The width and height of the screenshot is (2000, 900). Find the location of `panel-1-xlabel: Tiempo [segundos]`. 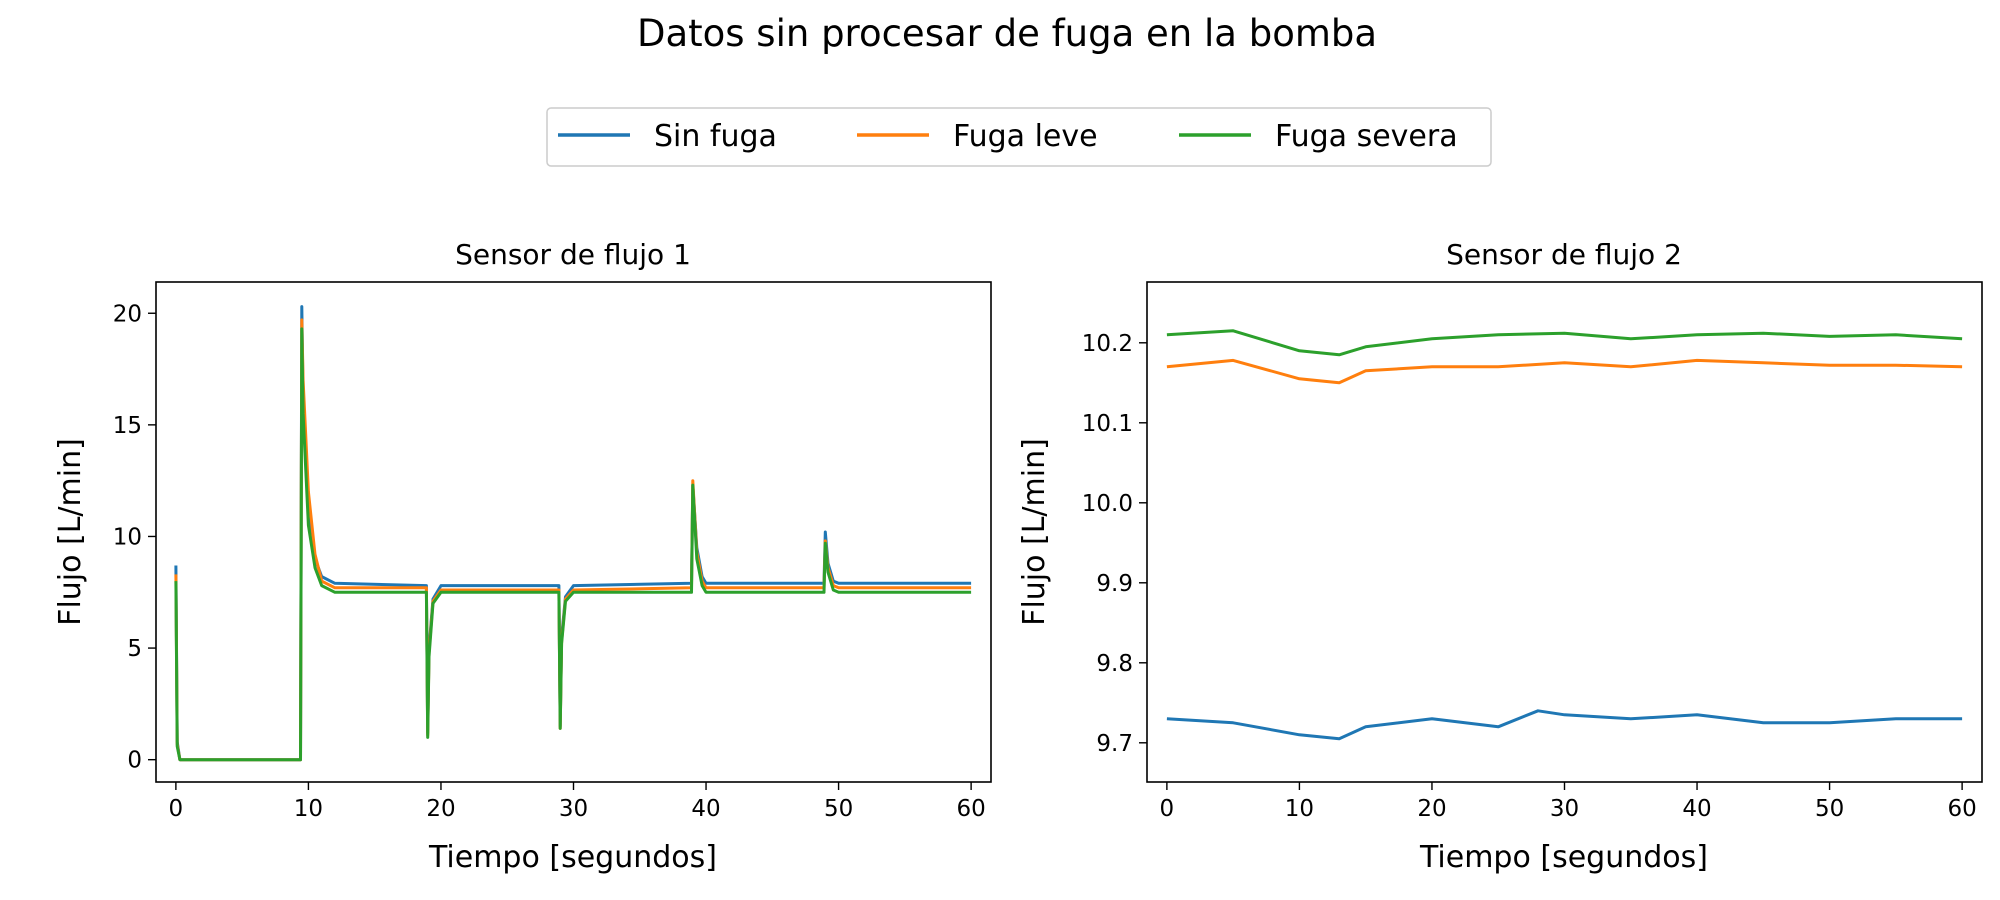

panel-1-xlabel: Tiempo [segundos] is located at coordinates (572, 857).